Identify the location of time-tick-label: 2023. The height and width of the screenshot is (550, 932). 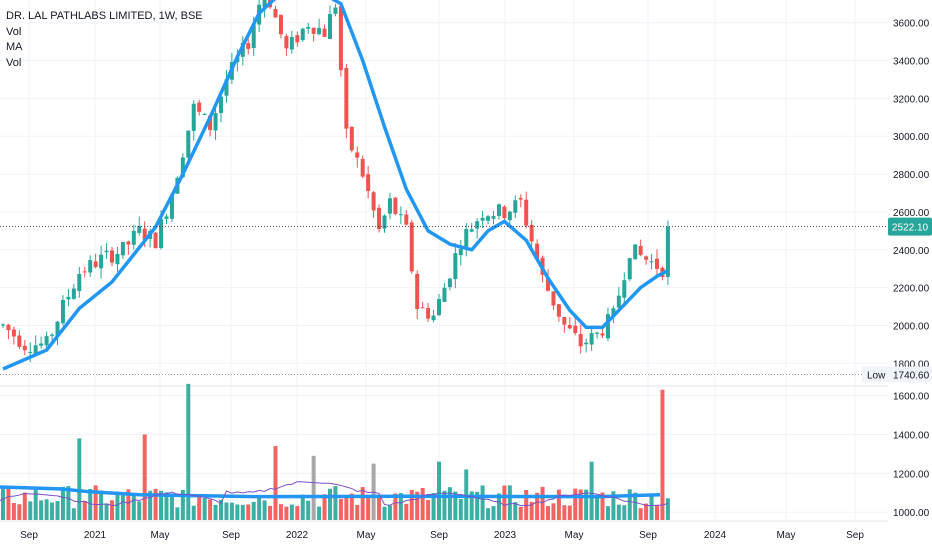
(505, 535).